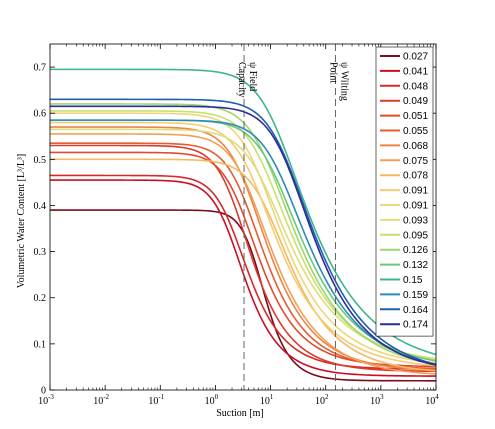 This screenshot has width=495, height=429. What do you see at coordinates (40, 344) in the screenshot?
I see `y-tick-label: 0.1` at bounding box center [40, 344].